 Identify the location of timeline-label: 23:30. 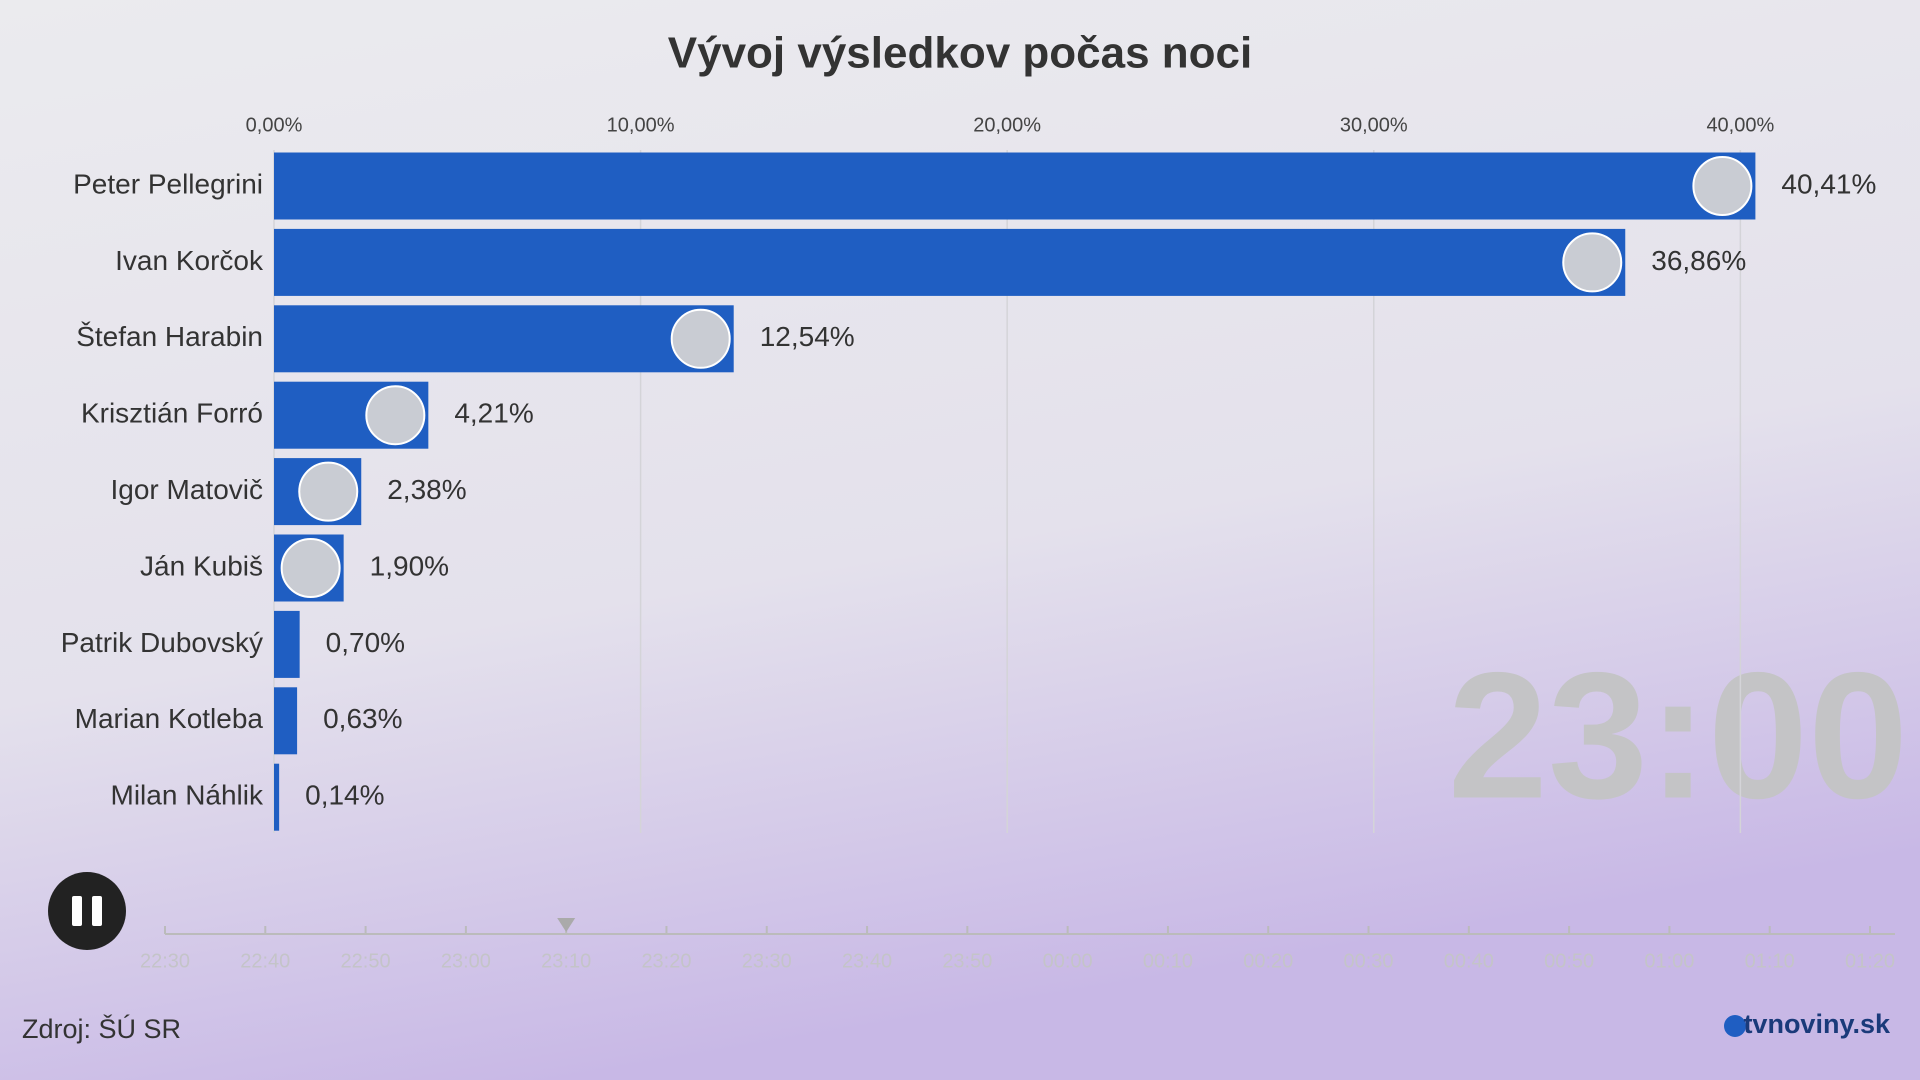
(767, 961).